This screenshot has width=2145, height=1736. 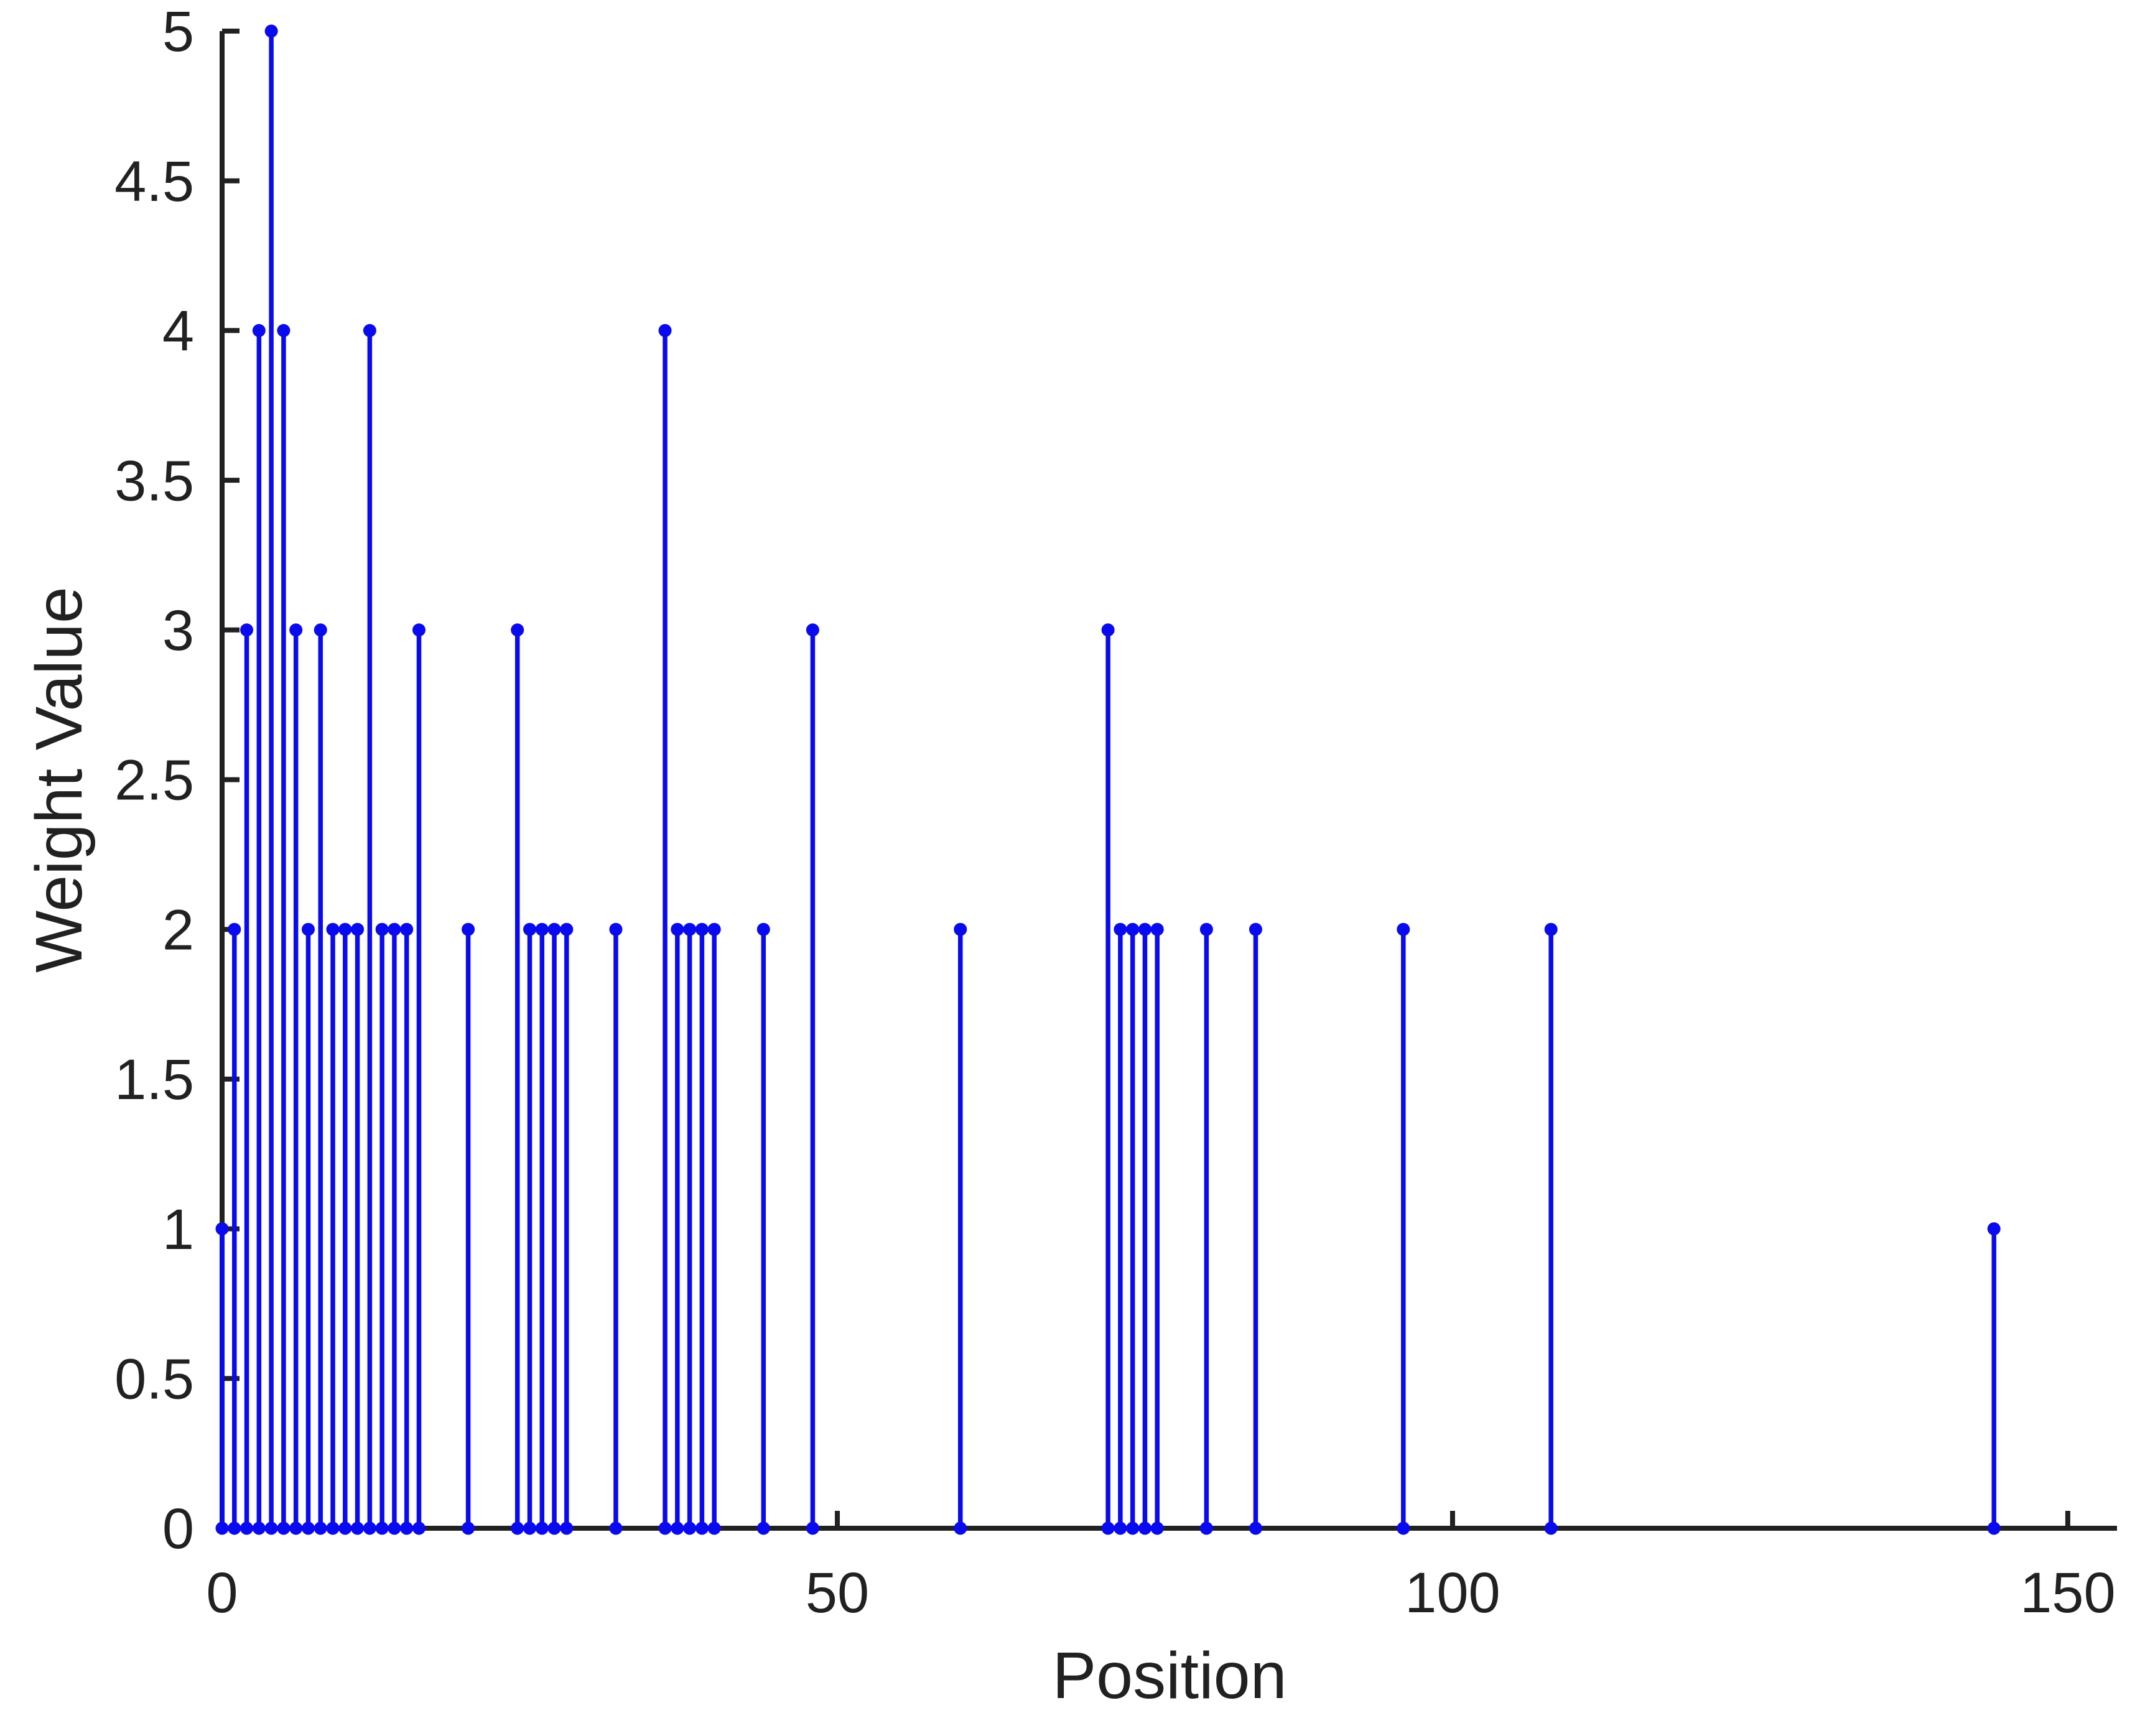 I want to click on y-tick-label: 2.5, so click(x=154, y=780).